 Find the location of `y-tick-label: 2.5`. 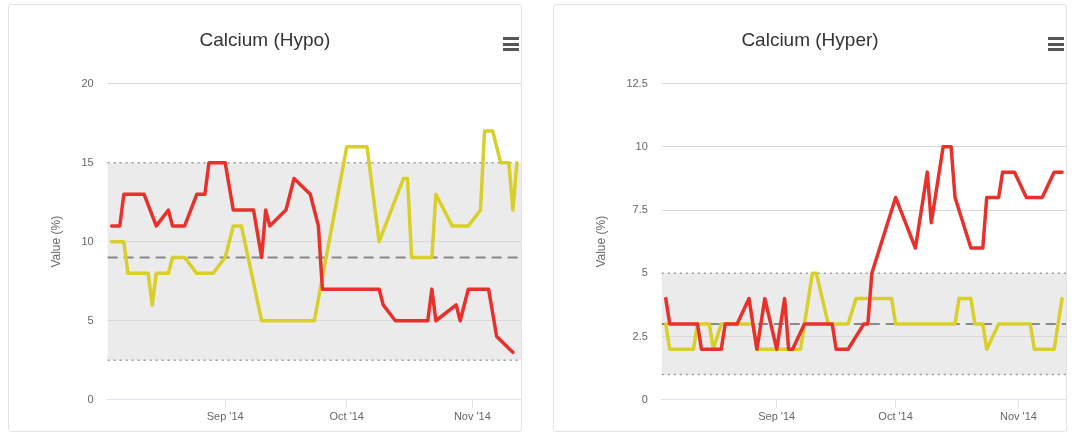

y-tick-label: 2.5 is located at coordinates (640, 335).